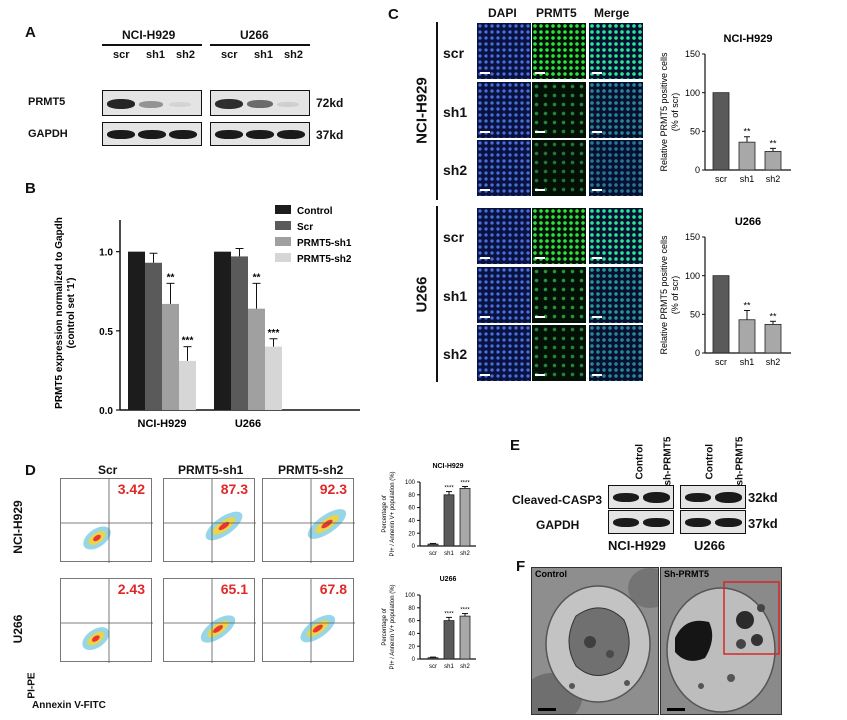  I want to click on blot-size: 72kd, so click(330, 103).